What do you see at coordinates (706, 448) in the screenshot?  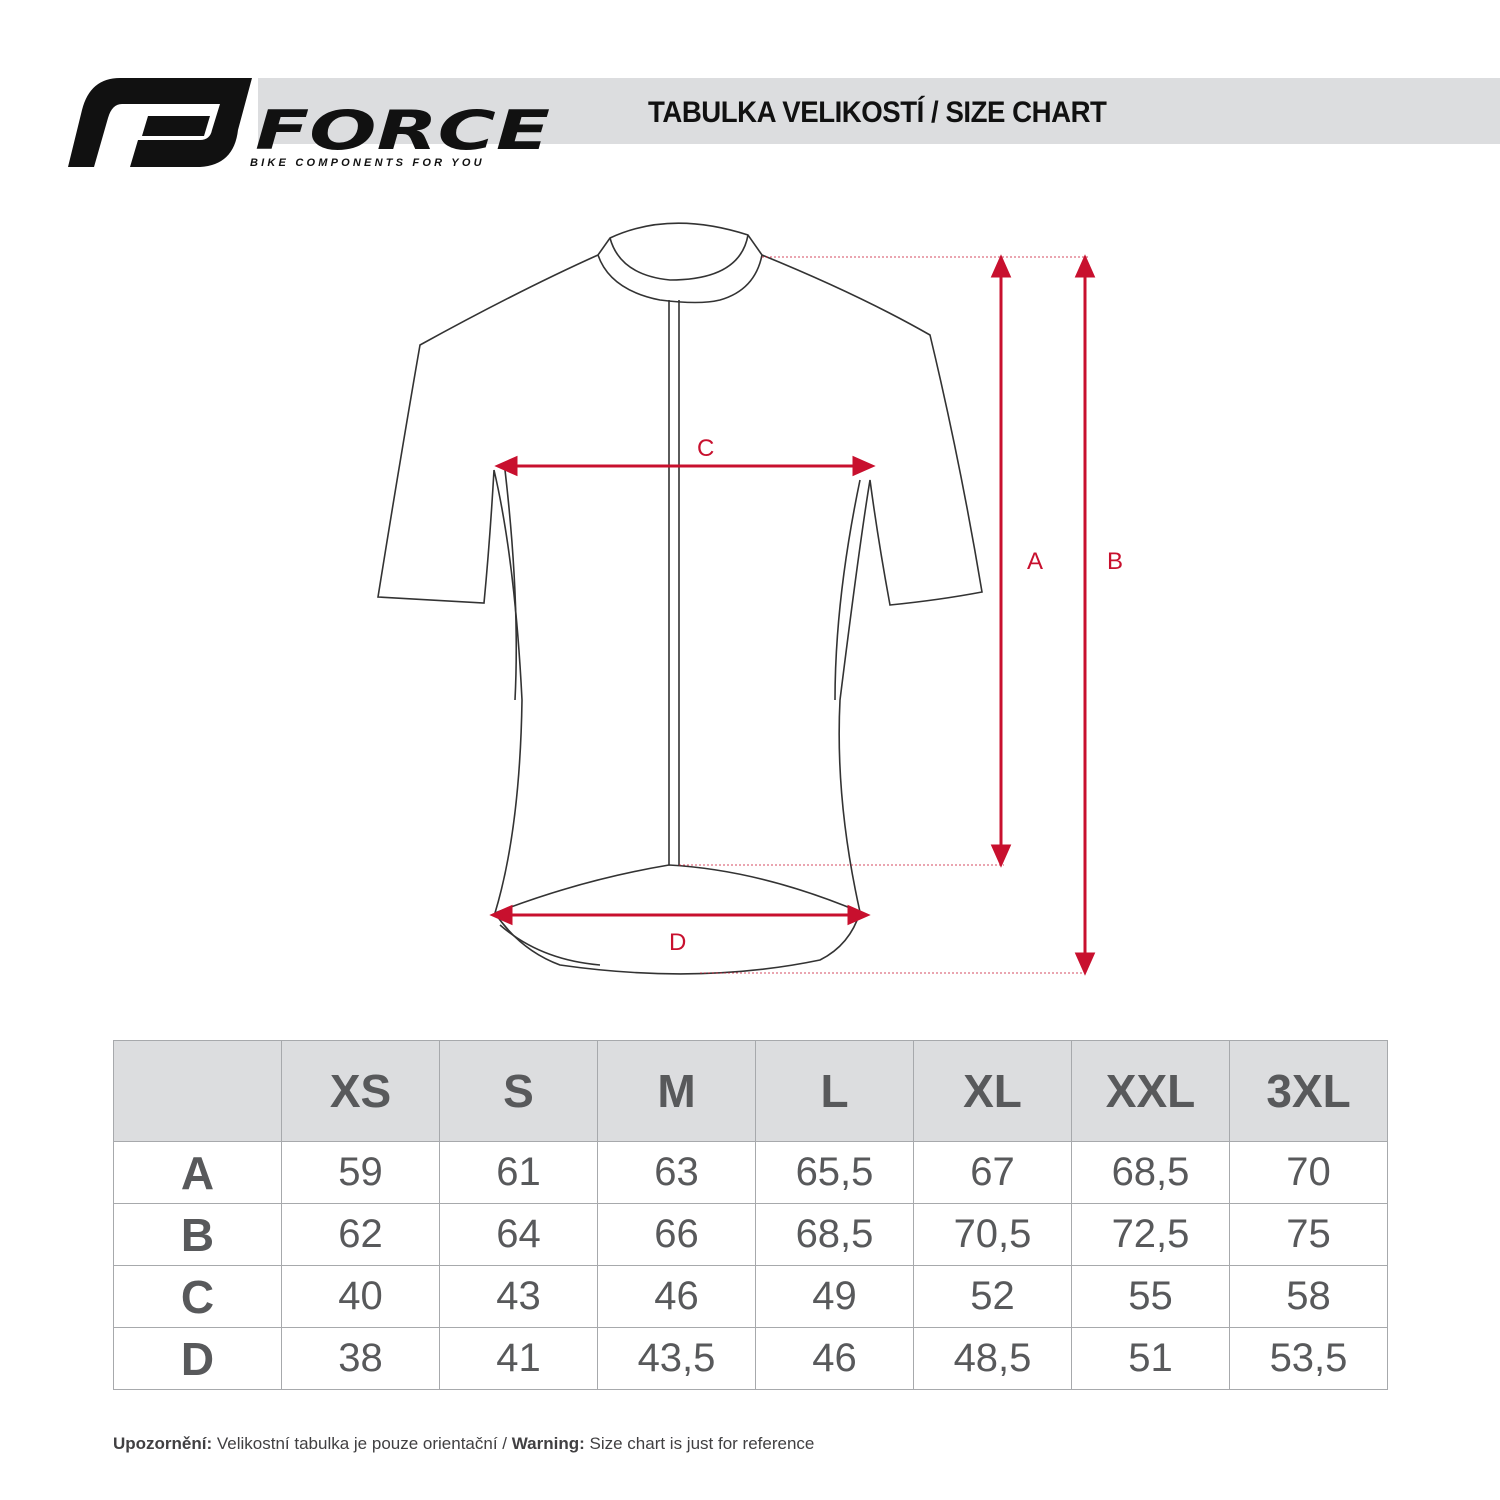 I see `label-c: C` at bounding box center [706, 448].